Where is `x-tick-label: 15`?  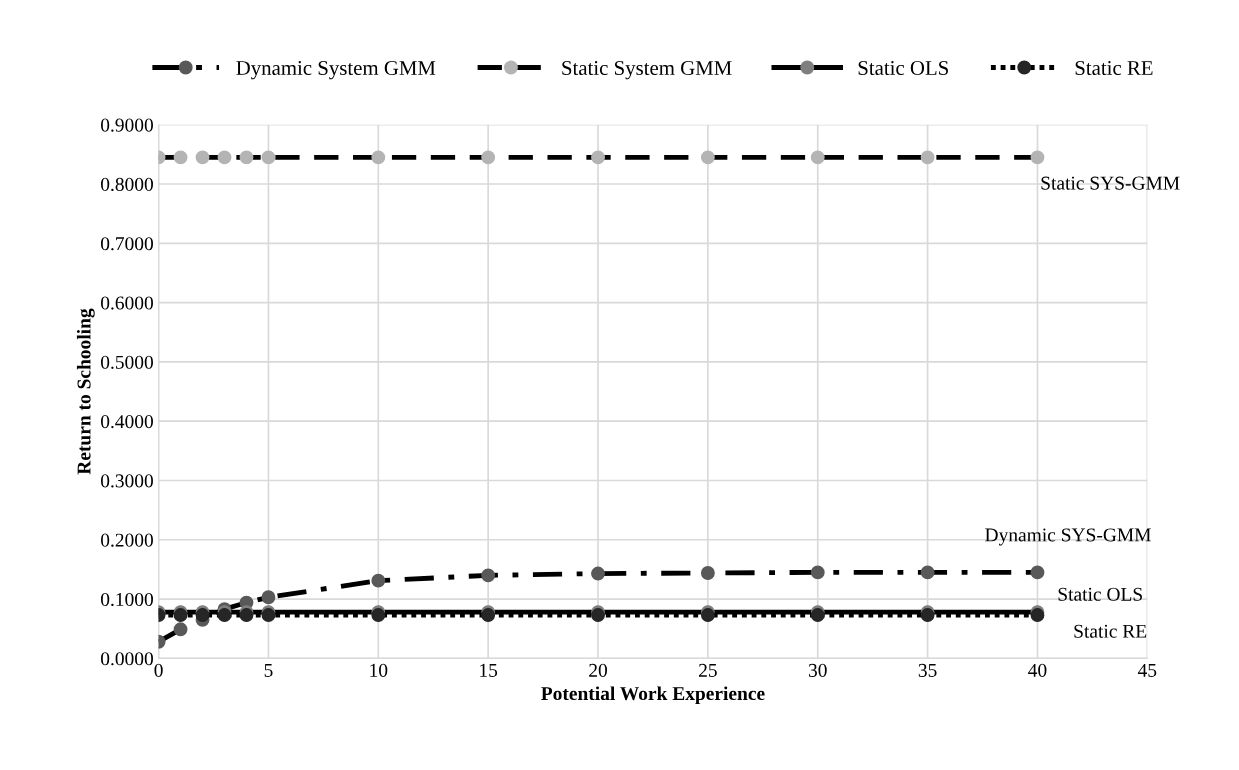
x-tick-label: 15 is located at coordinates (489, 670).